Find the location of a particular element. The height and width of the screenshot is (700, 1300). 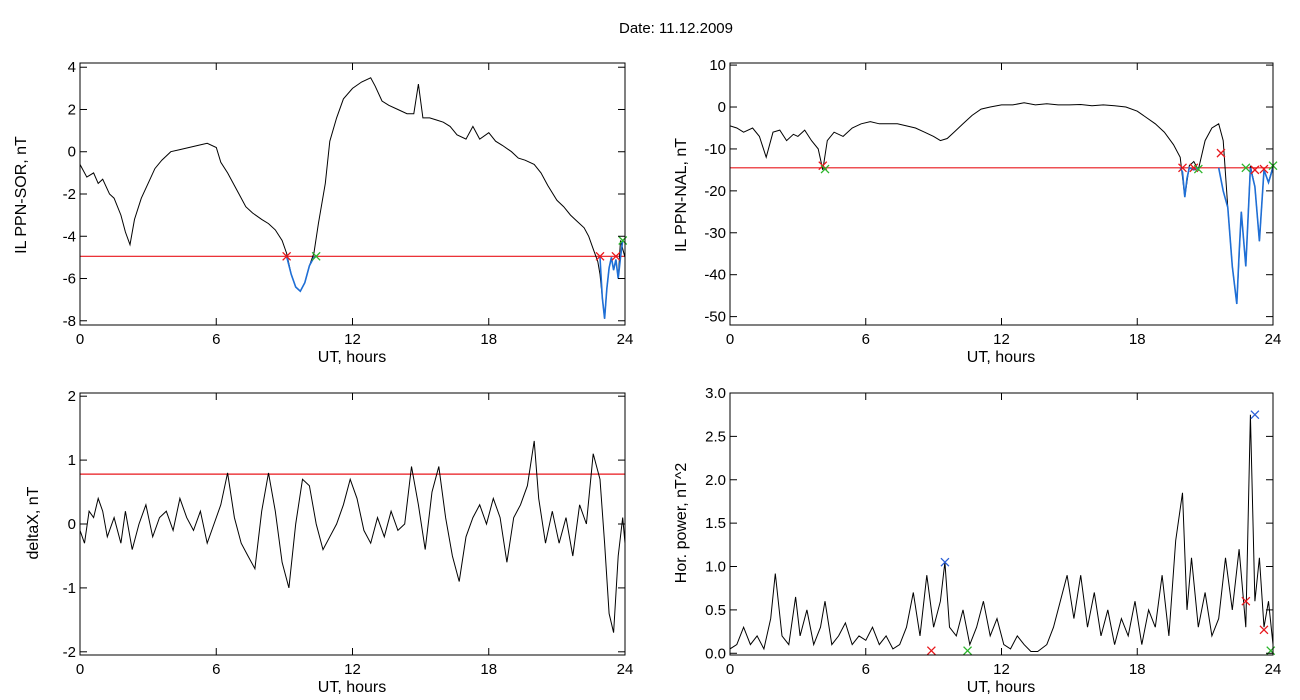

panel-ylabel: IL PPN-SOR, nT is located at coordinates (21, 195).